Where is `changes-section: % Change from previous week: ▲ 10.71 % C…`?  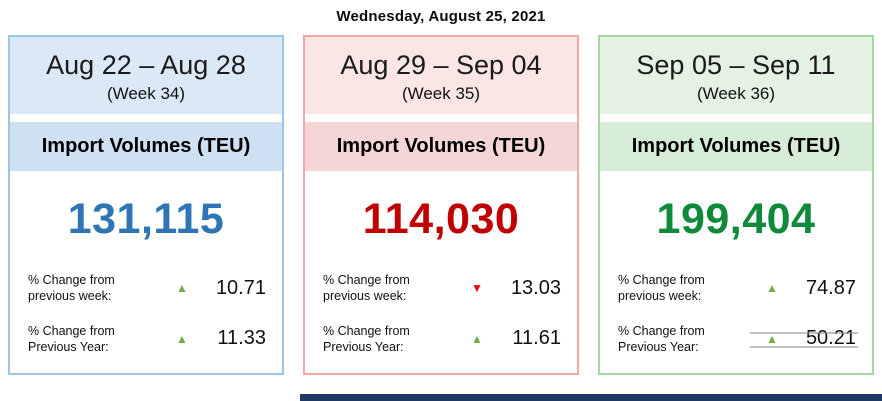 changes-section: % Change from previous week: ▲ 10.71 % C… is located at coordinates (146, 309).